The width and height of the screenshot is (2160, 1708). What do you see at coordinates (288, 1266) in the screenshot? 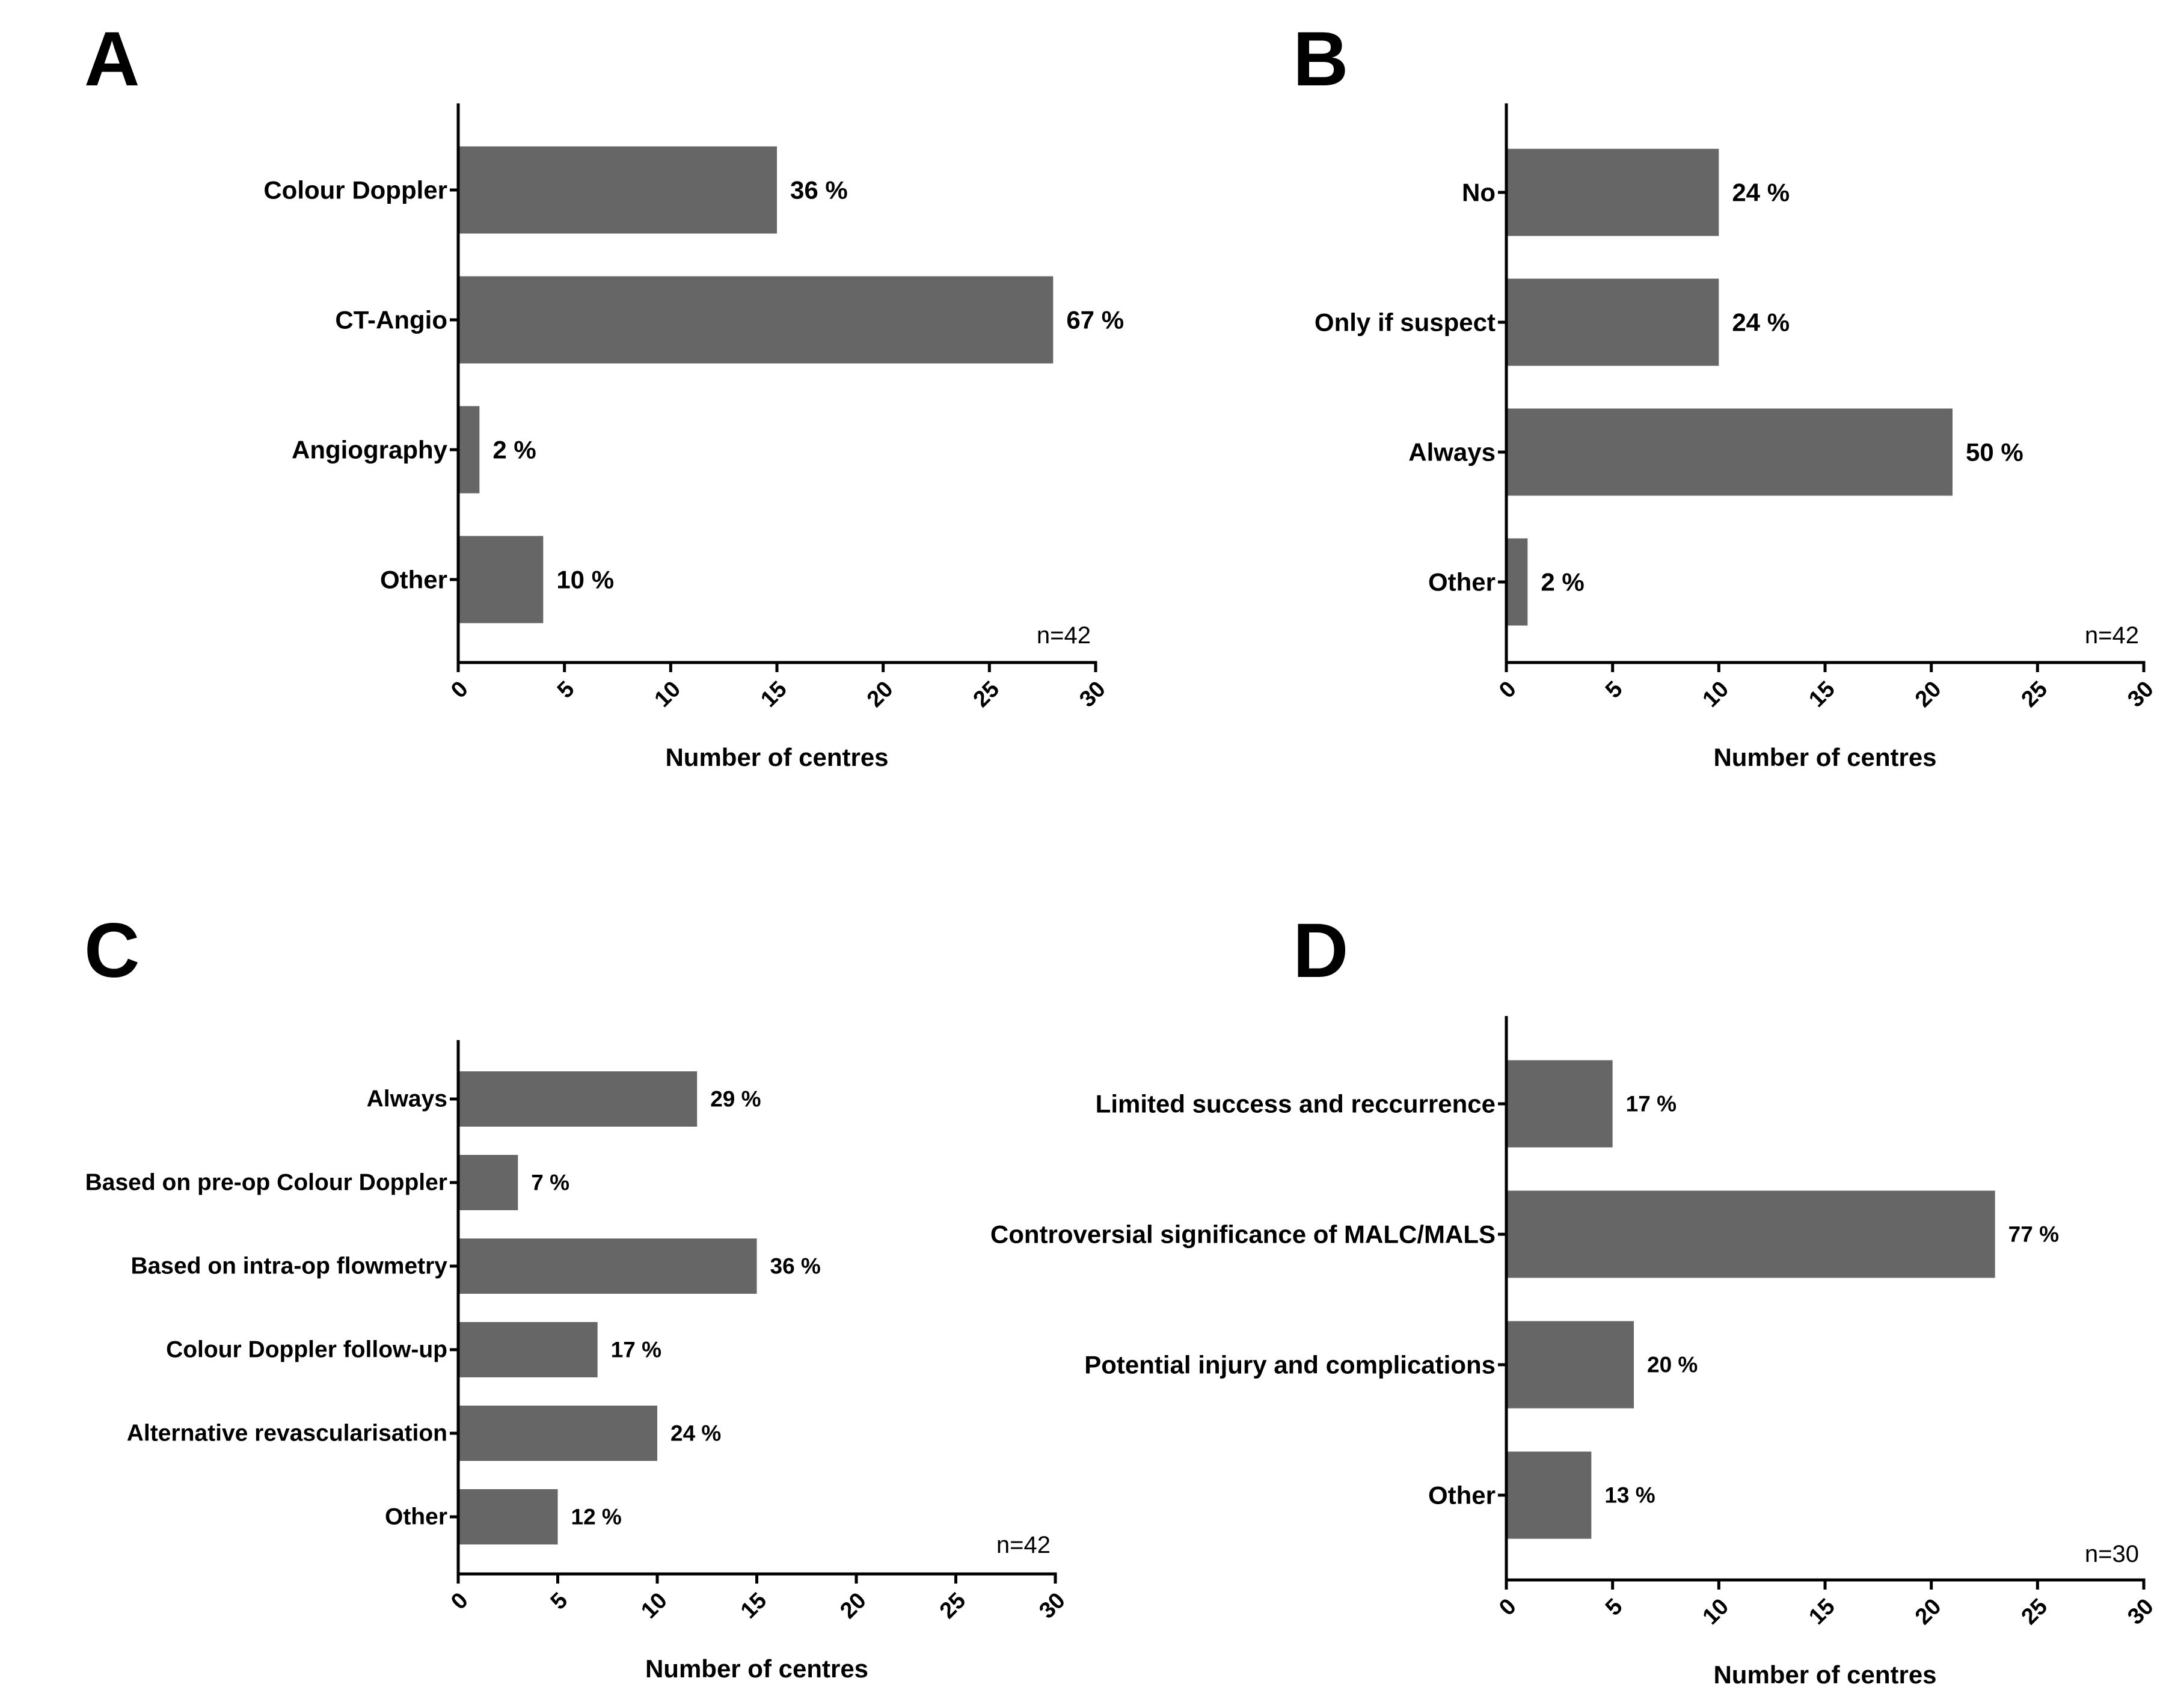
I see `category-label: Based on intra-op flowmetry` at bounding box center [288, 1266].